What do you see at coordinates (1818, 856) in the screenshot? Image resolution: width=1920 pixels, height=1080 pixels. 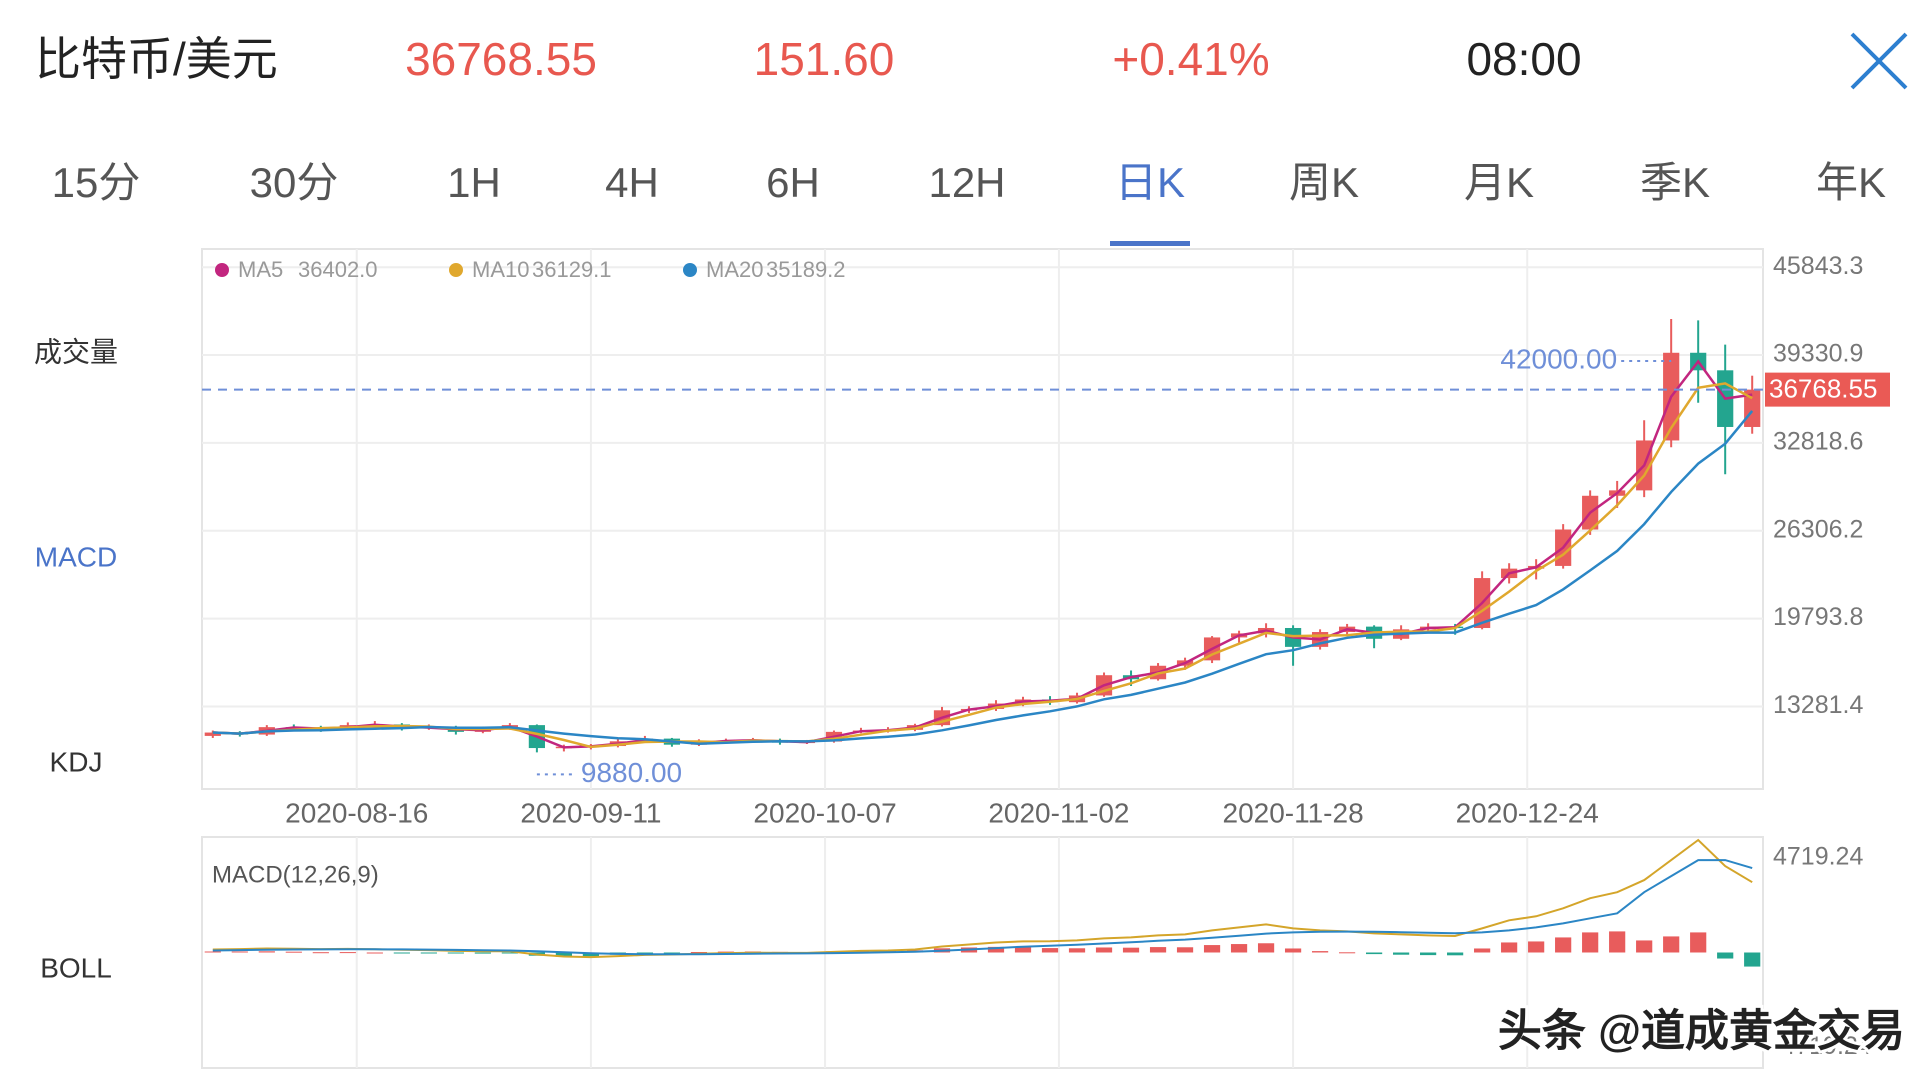 I see `y-tick-label: 4719.24` at bounding box center [1818, 856].